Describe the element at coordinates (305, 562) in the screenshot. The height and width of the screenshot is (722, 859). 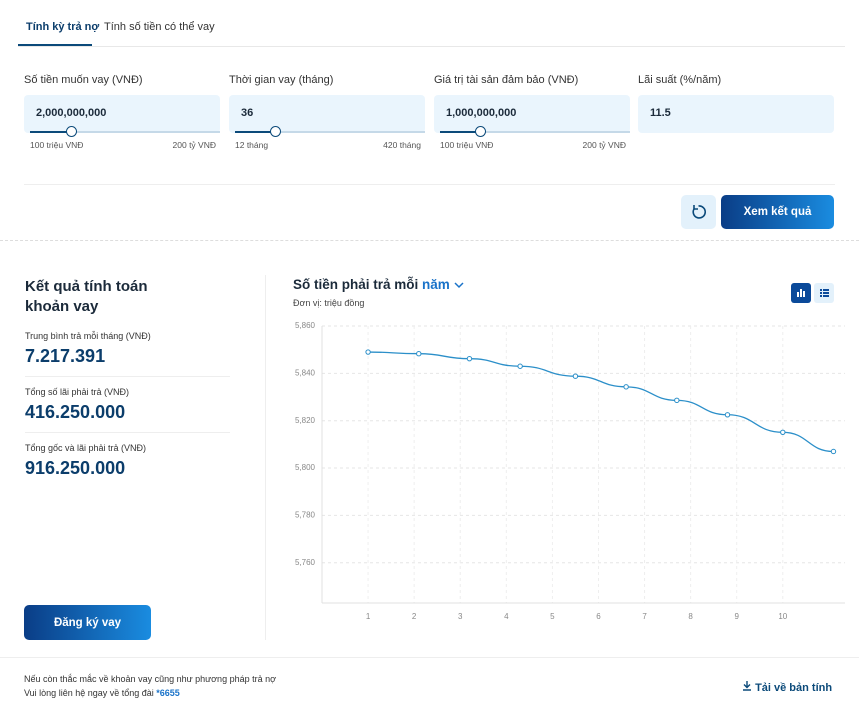
I see `y-tick-label: 5,760` at that location.